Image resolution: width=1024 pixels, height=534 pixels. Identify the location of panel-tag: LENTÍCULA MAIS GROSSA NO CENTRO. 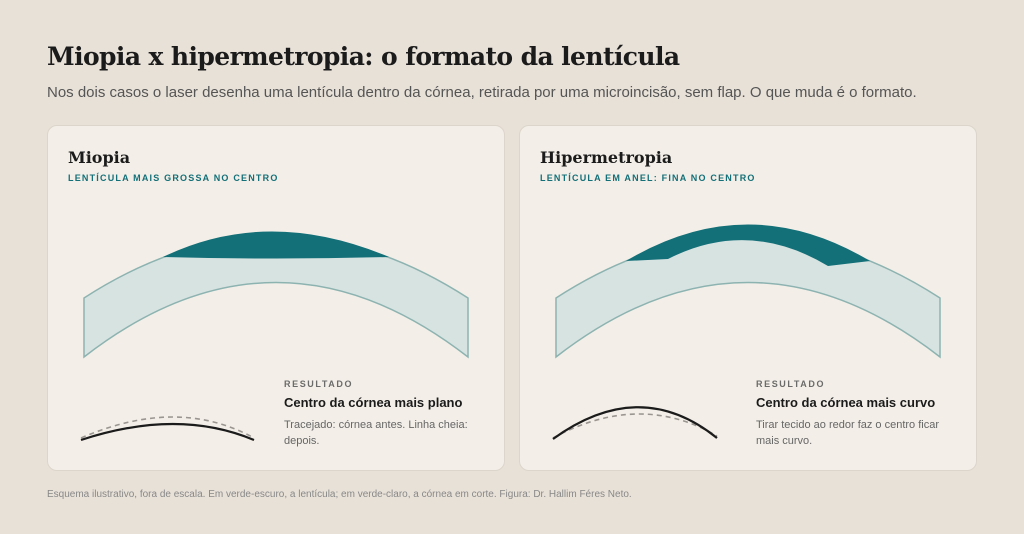
(173, 178).